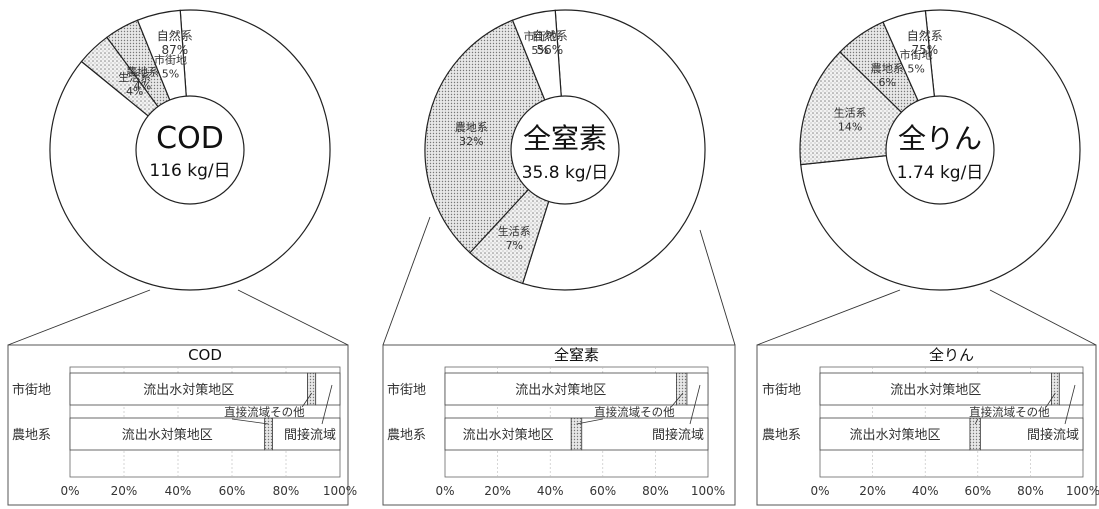 The image size is (1099, 509). I want to click on bar-panel-title: COD, so click(205, 355).